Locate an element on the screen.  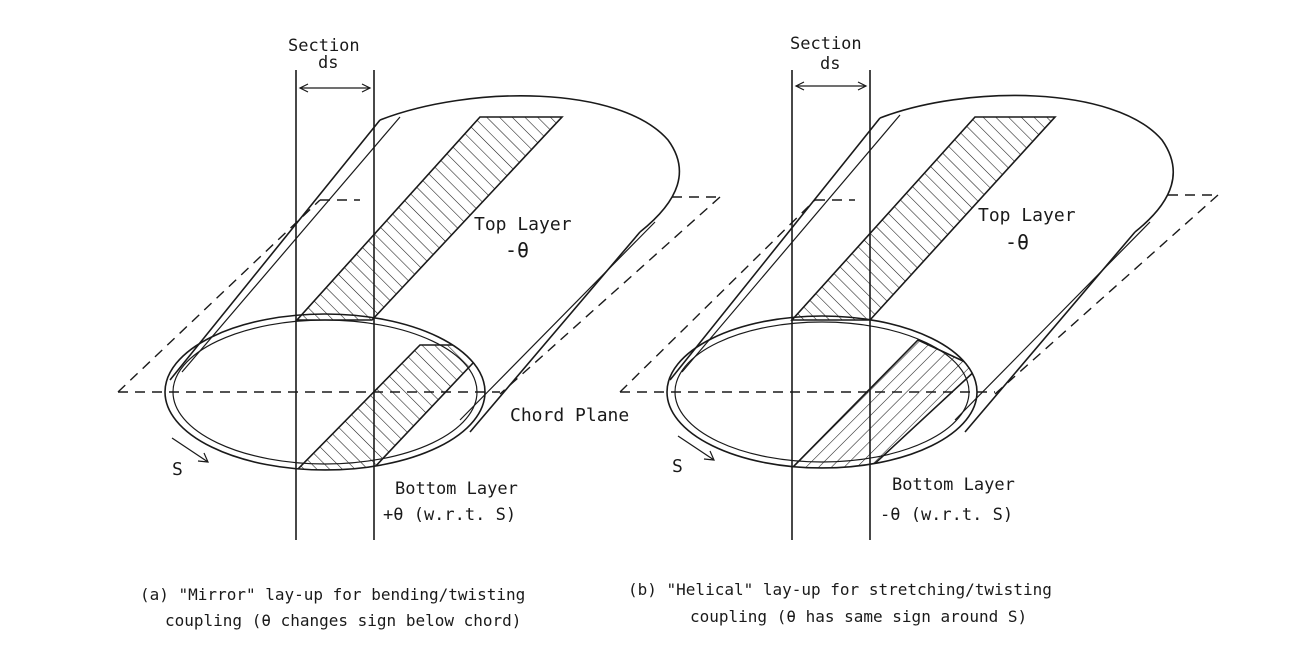
top-layer-angle-right: -θ is located at coordinates (1017, 242).